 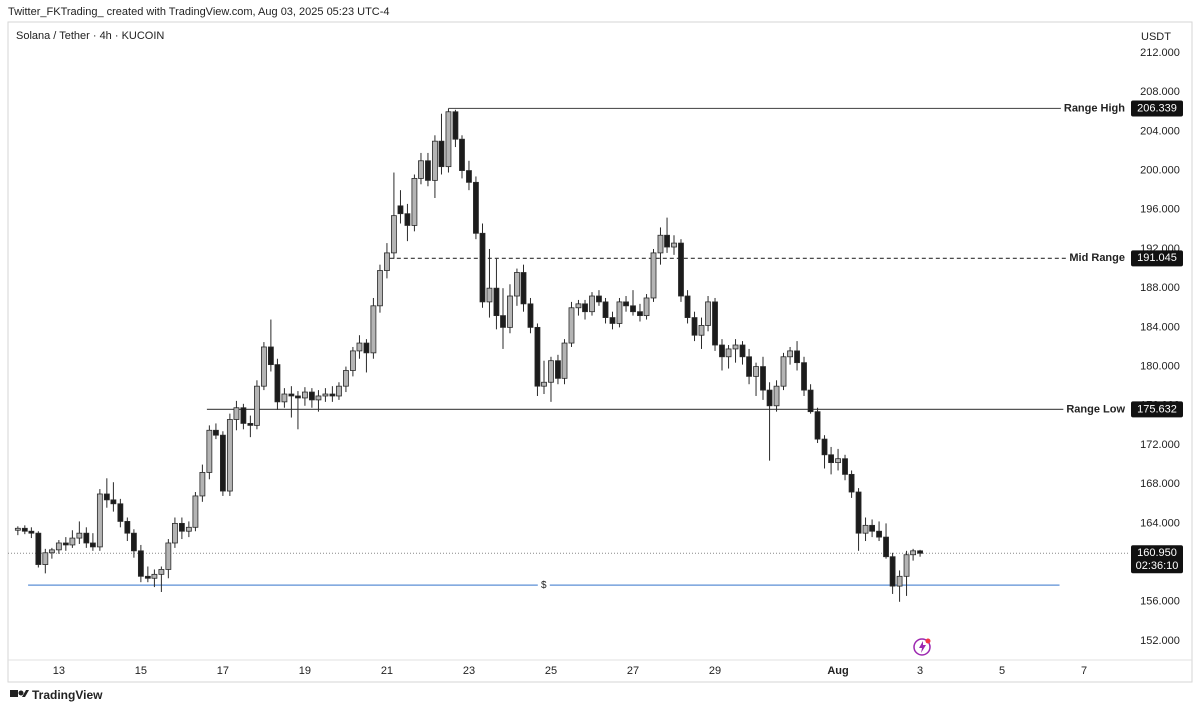 I want to click on y-unit: USDT, so click(x=1156, y=37).